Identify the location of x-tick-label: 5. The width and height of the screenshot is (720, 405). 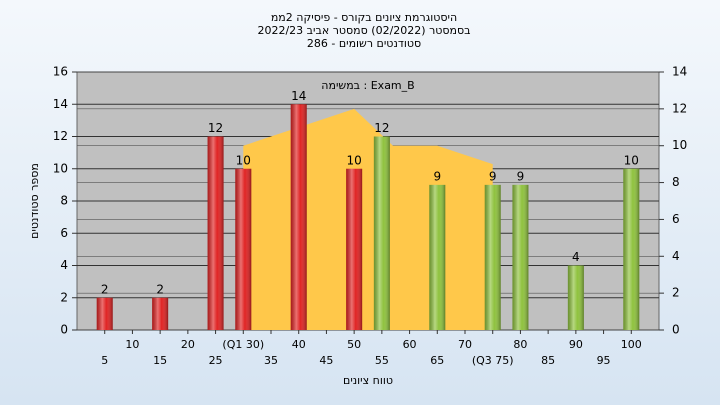
(104, 360).